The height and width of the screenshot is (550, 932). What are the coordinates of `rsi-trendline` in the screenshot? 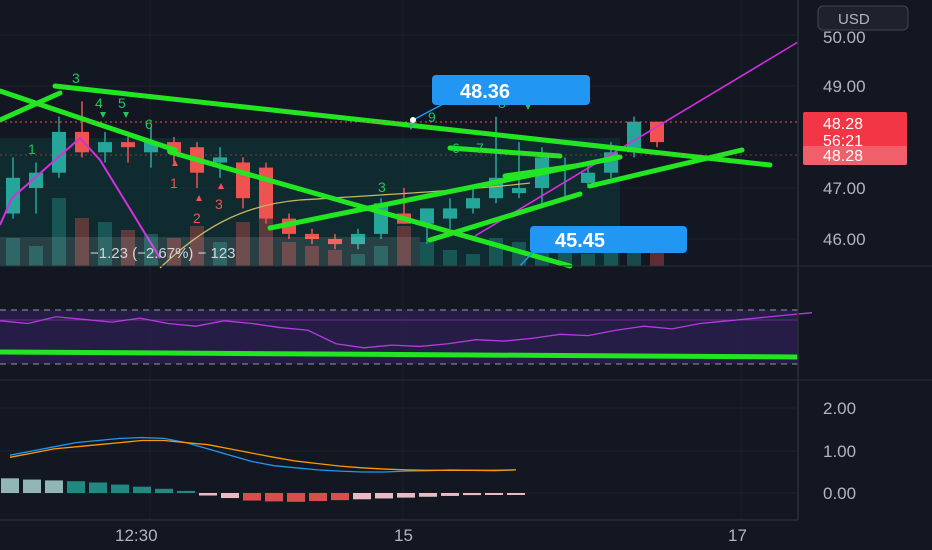 It's located at (399, 354).